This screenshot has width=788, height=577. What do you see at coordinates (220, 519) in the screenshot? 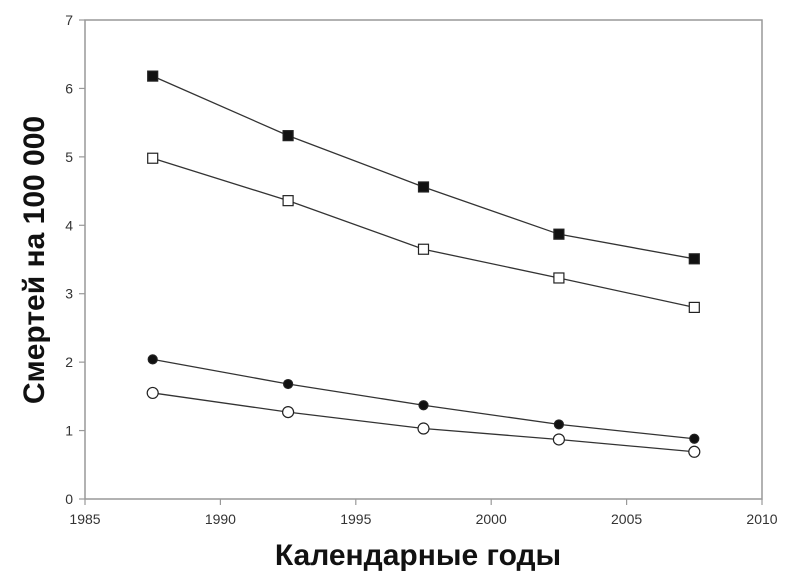
I see `x-tick-label: 1990` at bounding box center [220, 519].